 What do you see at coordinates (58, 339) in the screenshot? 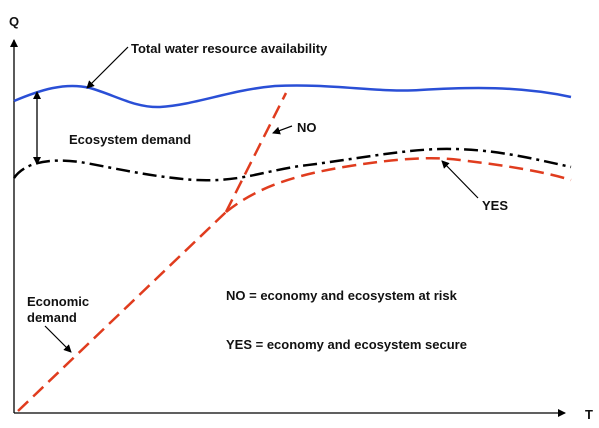
I see `economic-pointer-arrow` at bounding box center [58, 339].